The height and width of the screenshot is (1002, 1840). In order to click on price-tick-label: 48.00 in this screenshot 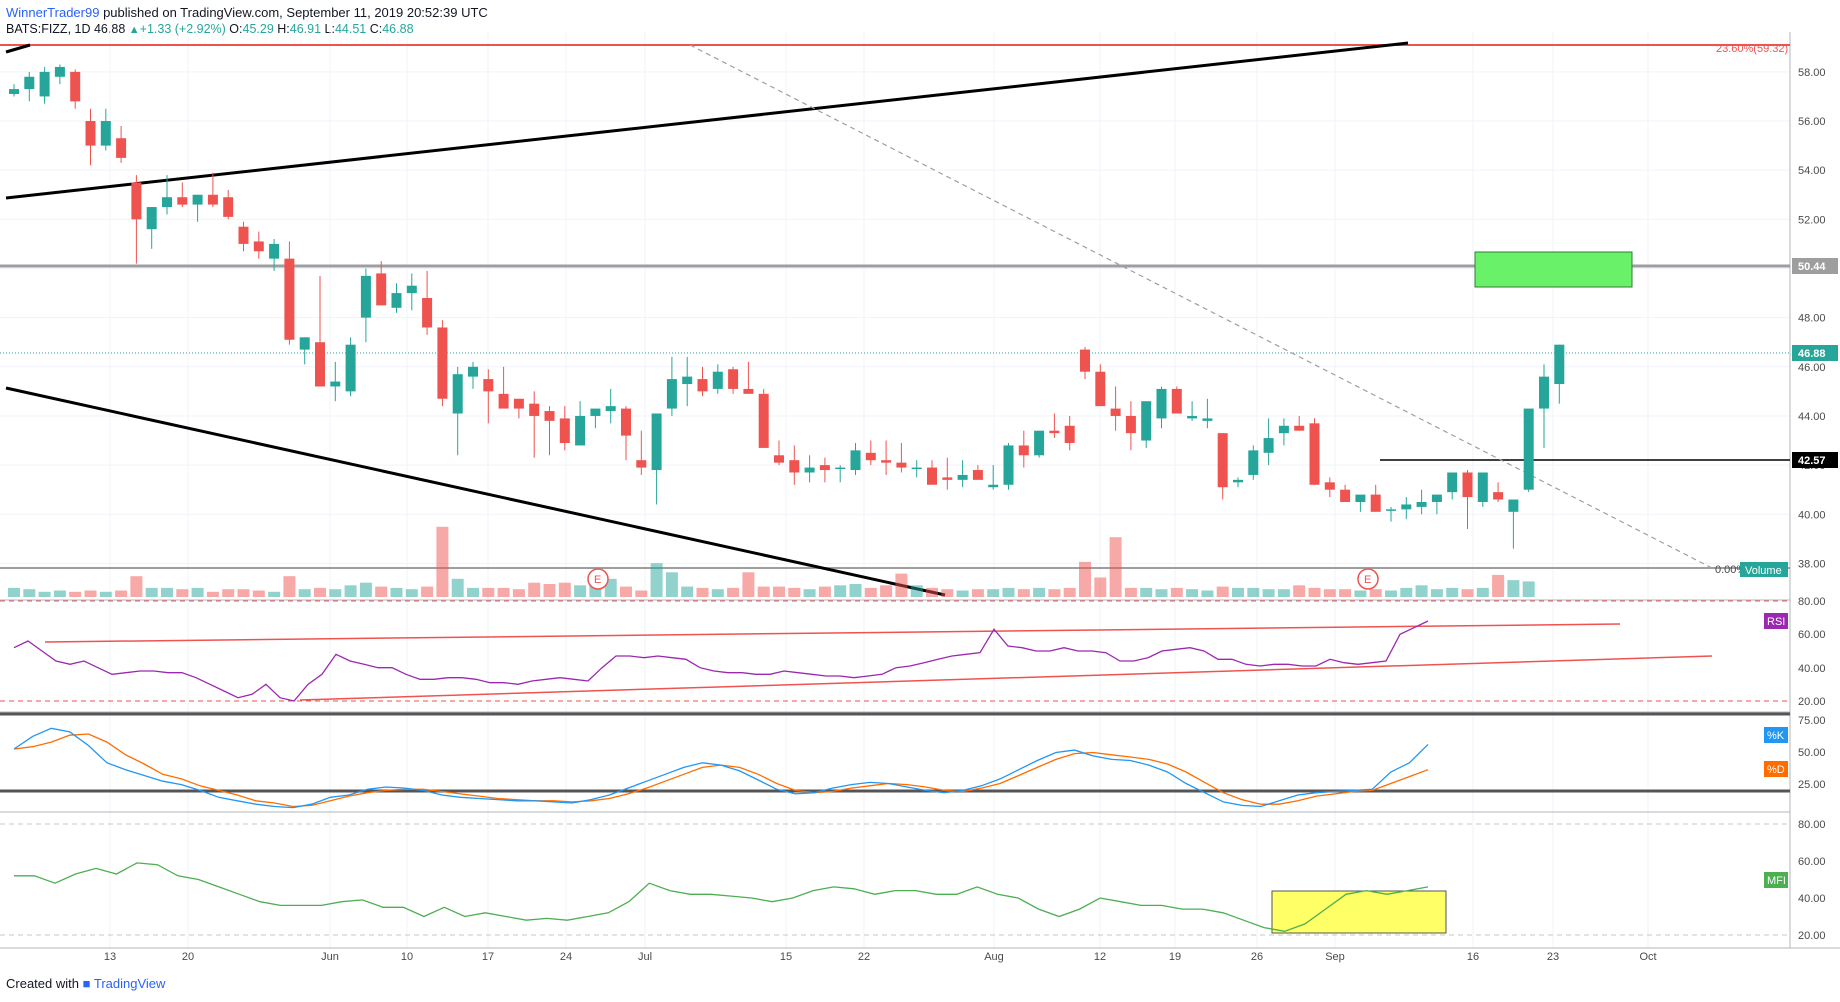, I will do `click(1812, 319)`.